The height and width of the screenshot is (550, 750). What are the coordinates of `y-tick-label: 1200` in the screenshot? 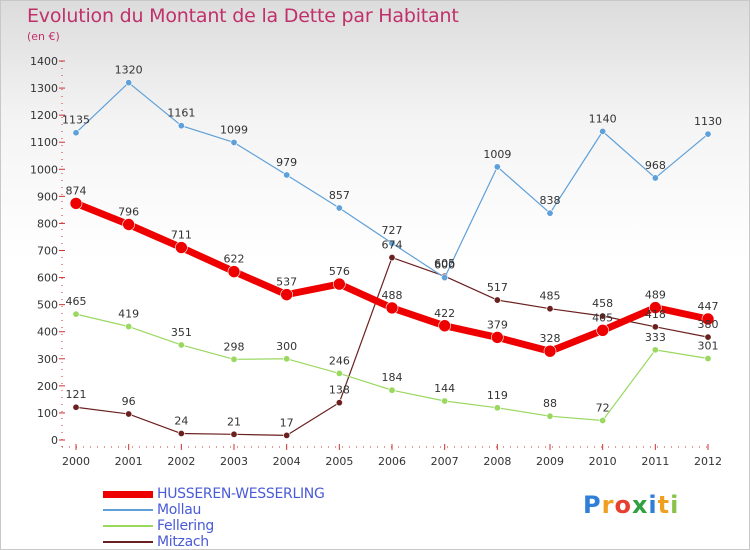 It's located at (44, 115).